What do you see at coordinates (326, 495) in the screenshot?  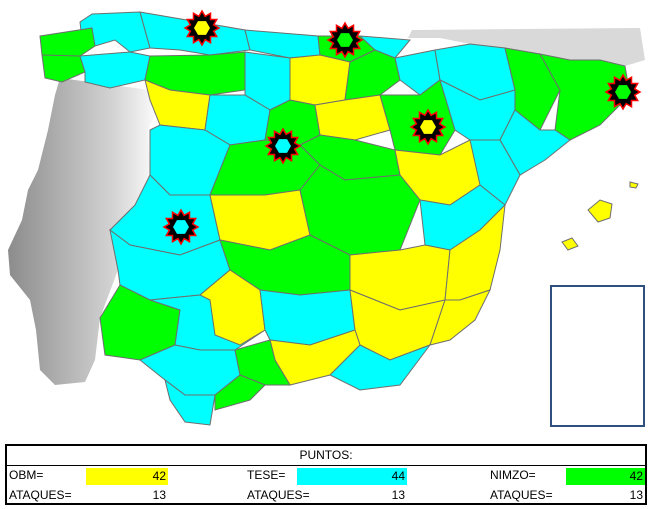 I see `attacks-row: ATAQUES= 13 ATAQUES= 13 ATAQUES= 13` at bounding box center [326, 495].